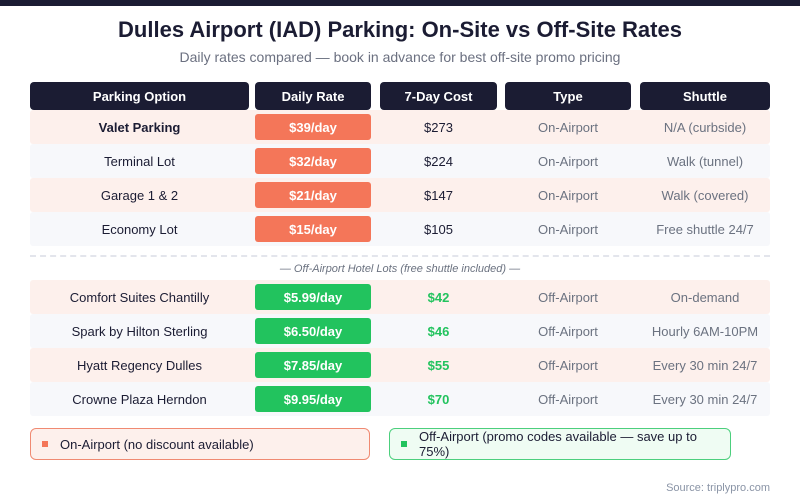  What do you see at coordinates (139, 127) in the screenshot?
I see `parking-option: Valet Parking` at bounding box center [139, 127].